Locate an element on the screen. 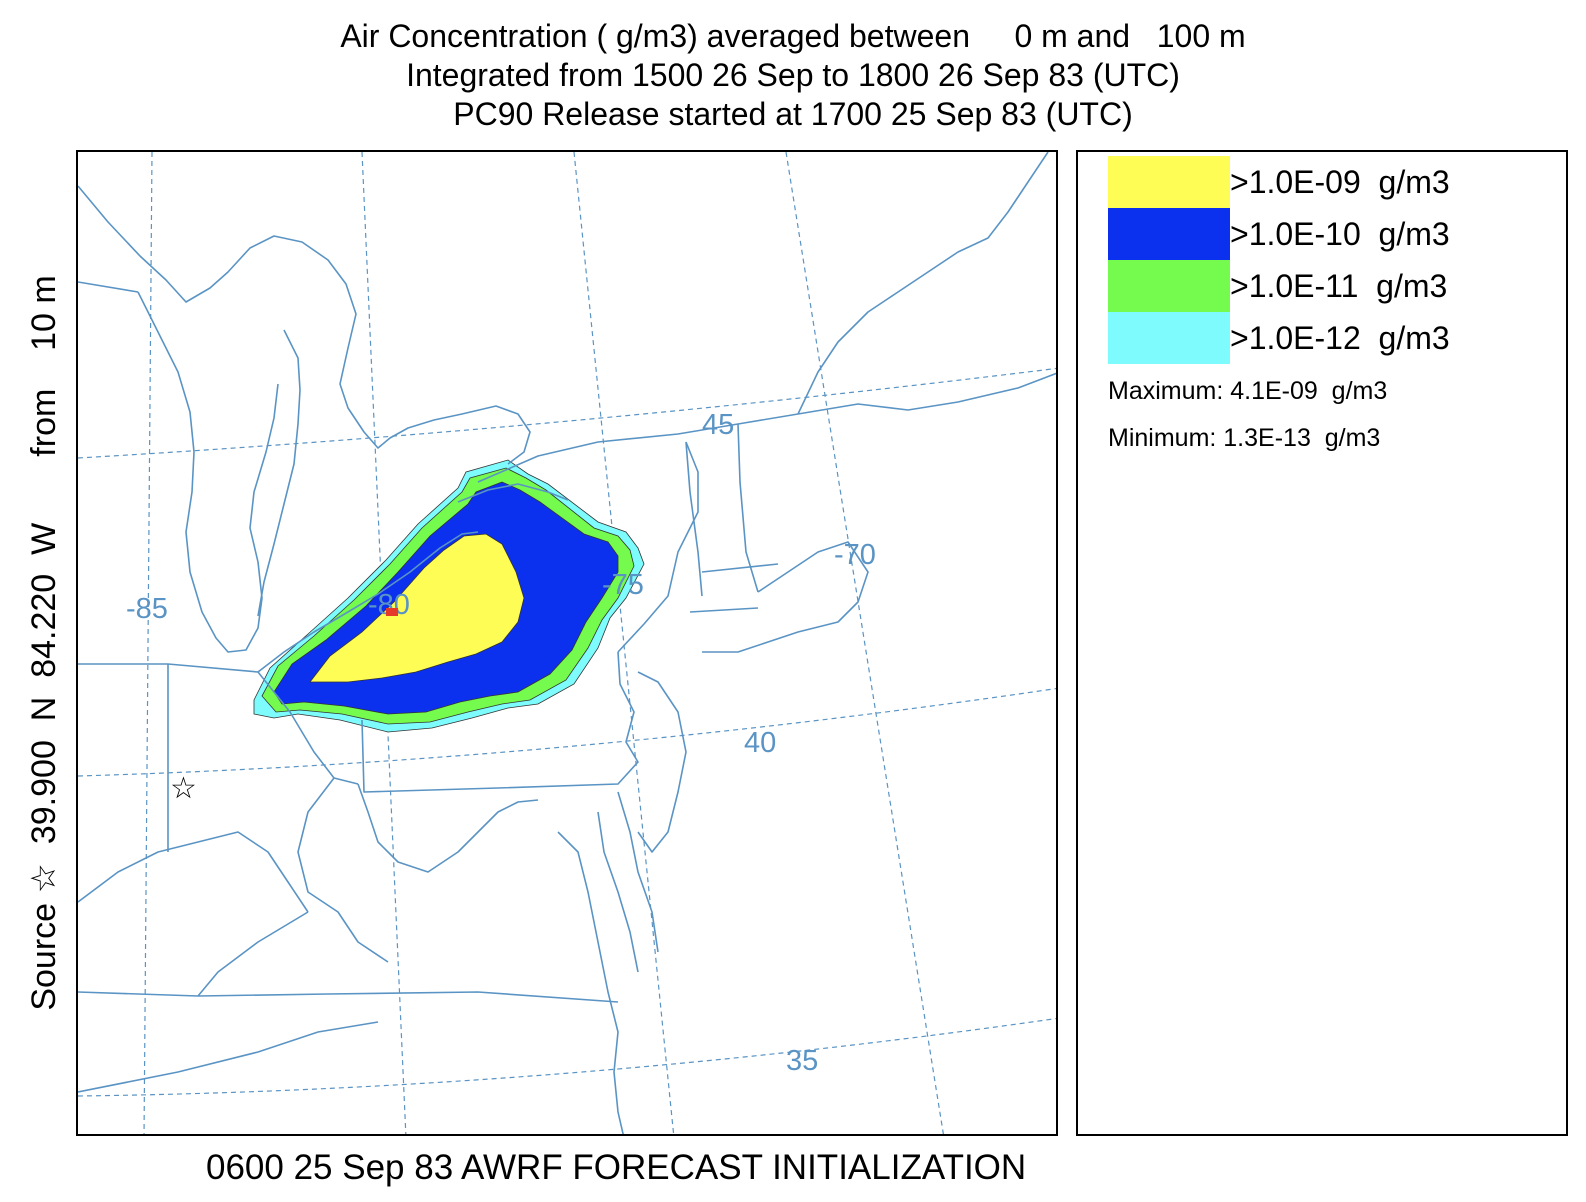 The image size is (1586, 1202). lake-ontario is located at coordinates (513, 493).